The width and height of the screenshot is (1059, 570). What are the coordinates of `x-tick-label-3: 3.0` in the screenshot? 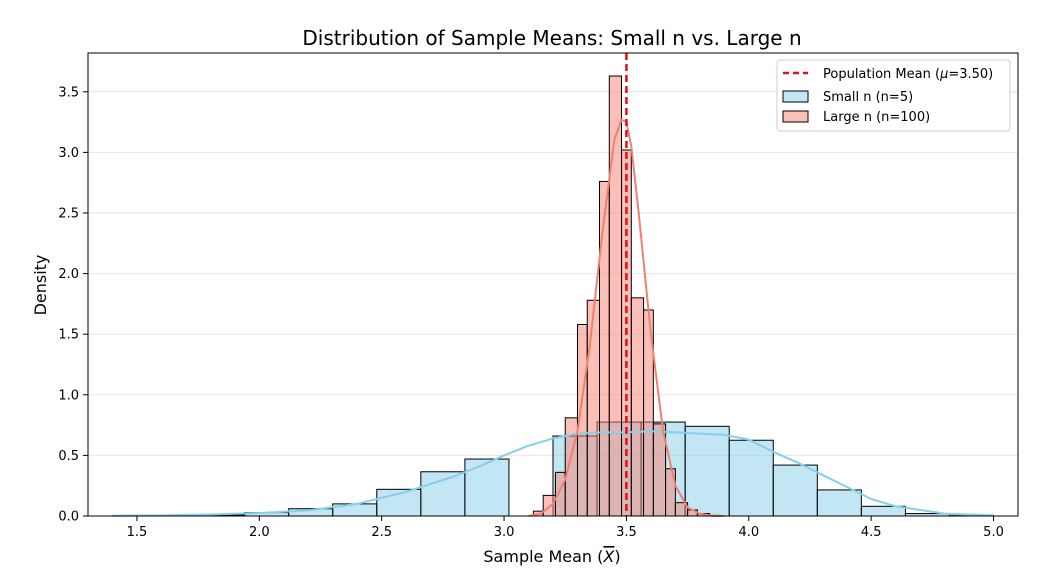 It's located at (504, 532).